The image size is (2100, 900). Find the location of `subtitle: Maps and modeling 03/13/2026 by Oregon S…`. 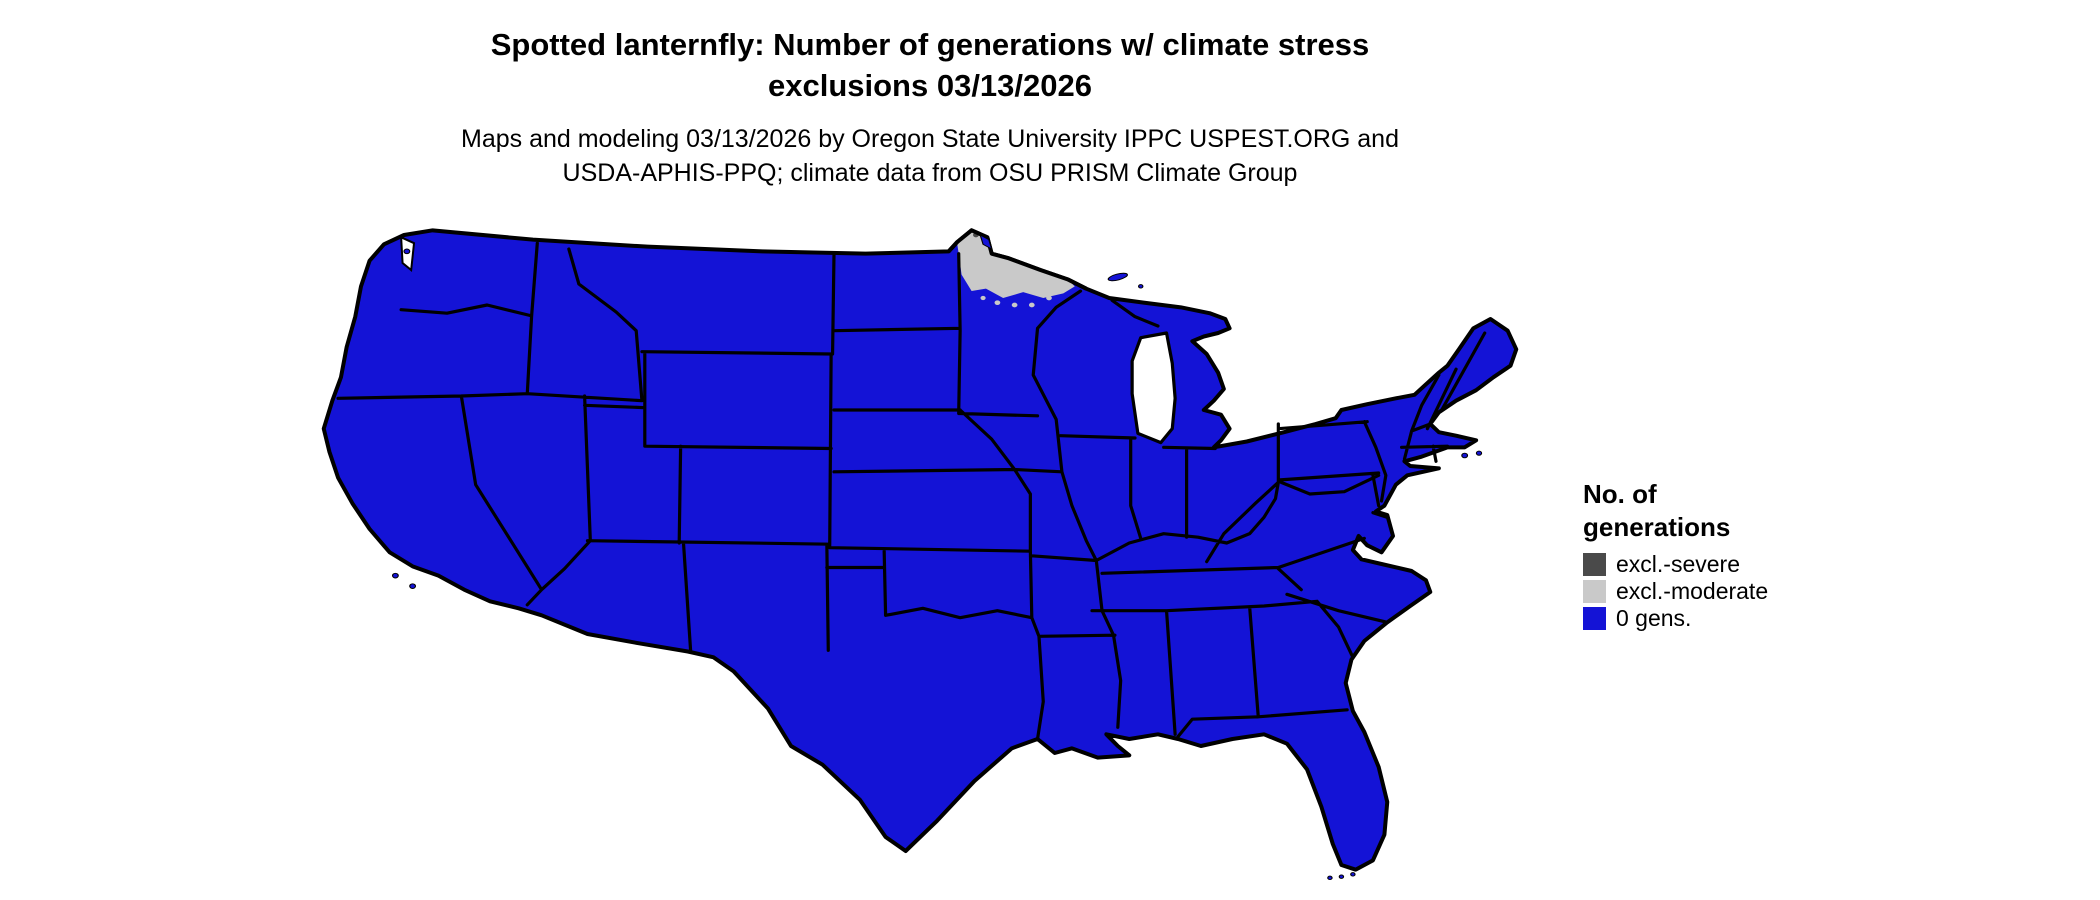

subtitle: Maps and modeling 03/13/2026 by Oregon S… is located at coordinates (930, 156).